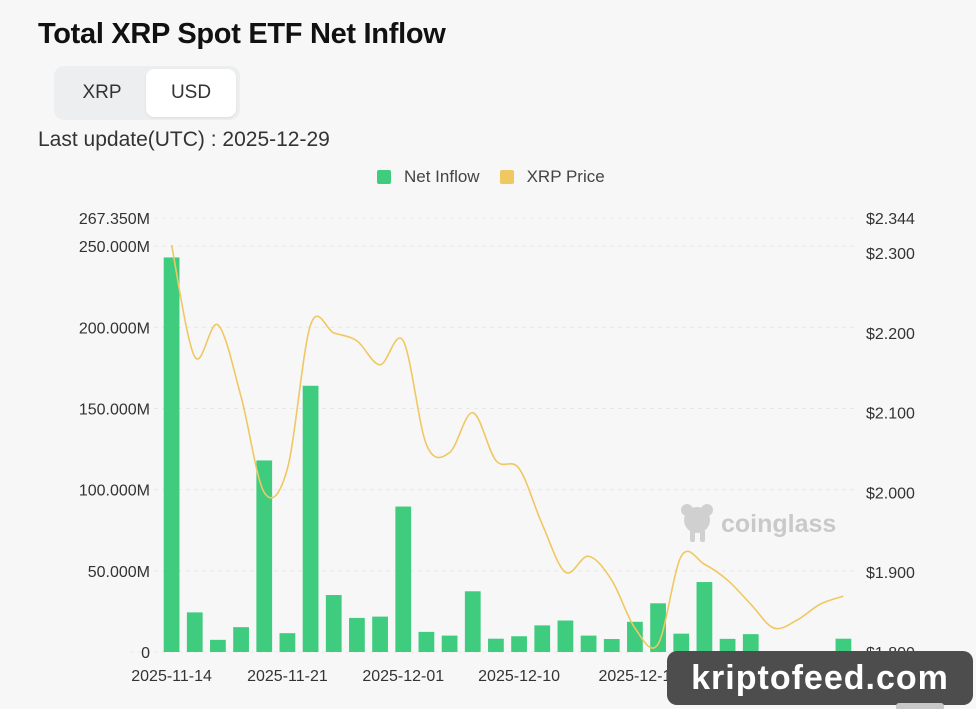  What do you see at coordinates (890, 493) in the screenshot?
I see `right-tick-label: $2.000` at bounding box center [890, 493].